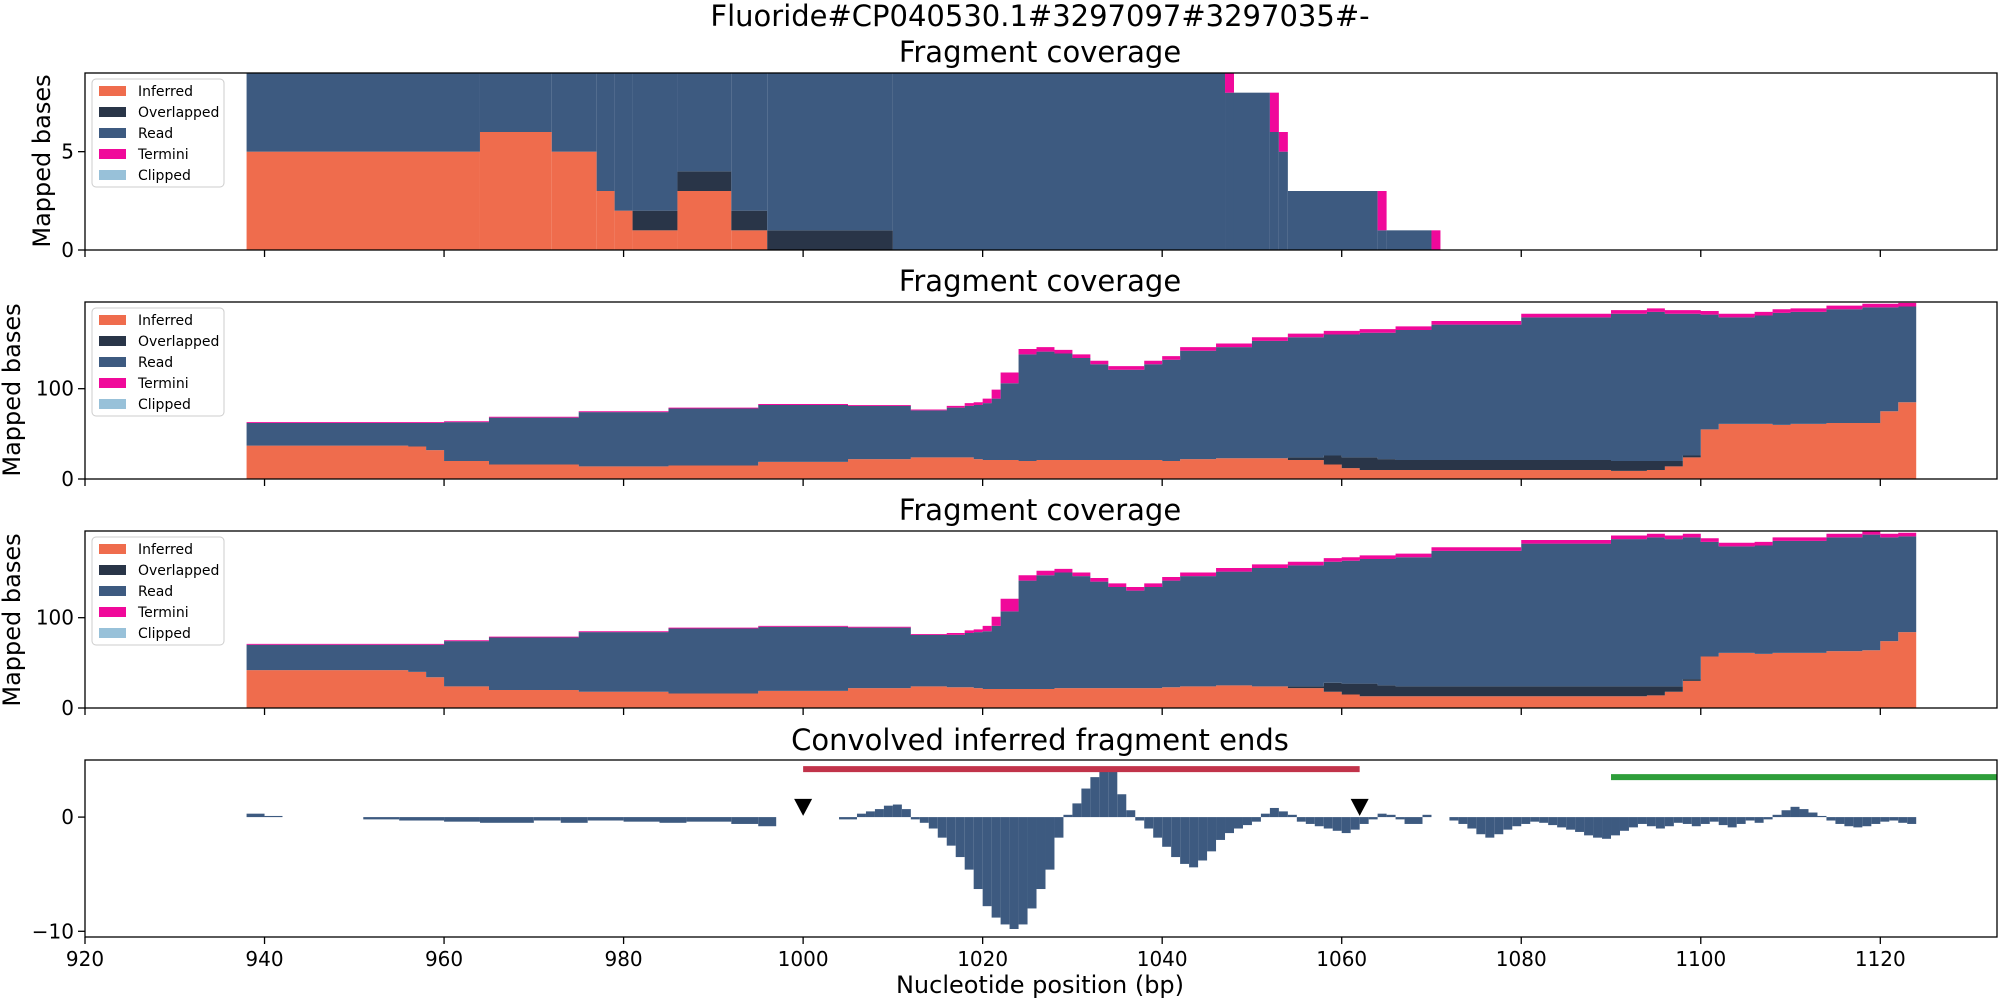 This screenshot has height=1000, width=2000. Describe the element at coordinates (982, 253) in the screenshot. I see `panel-1-x-ticks` at that location.